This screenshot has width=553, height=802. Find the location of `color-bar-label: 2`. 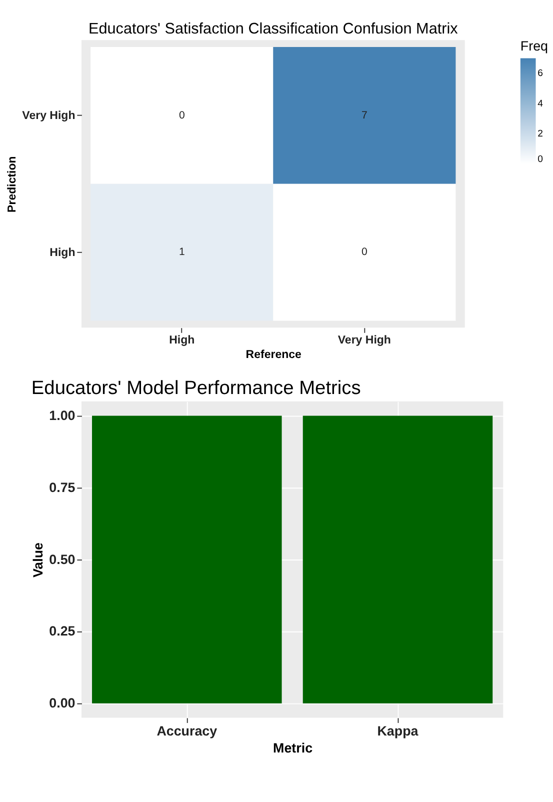

color-bar-label: 2 is located at coordinates (540, 134).